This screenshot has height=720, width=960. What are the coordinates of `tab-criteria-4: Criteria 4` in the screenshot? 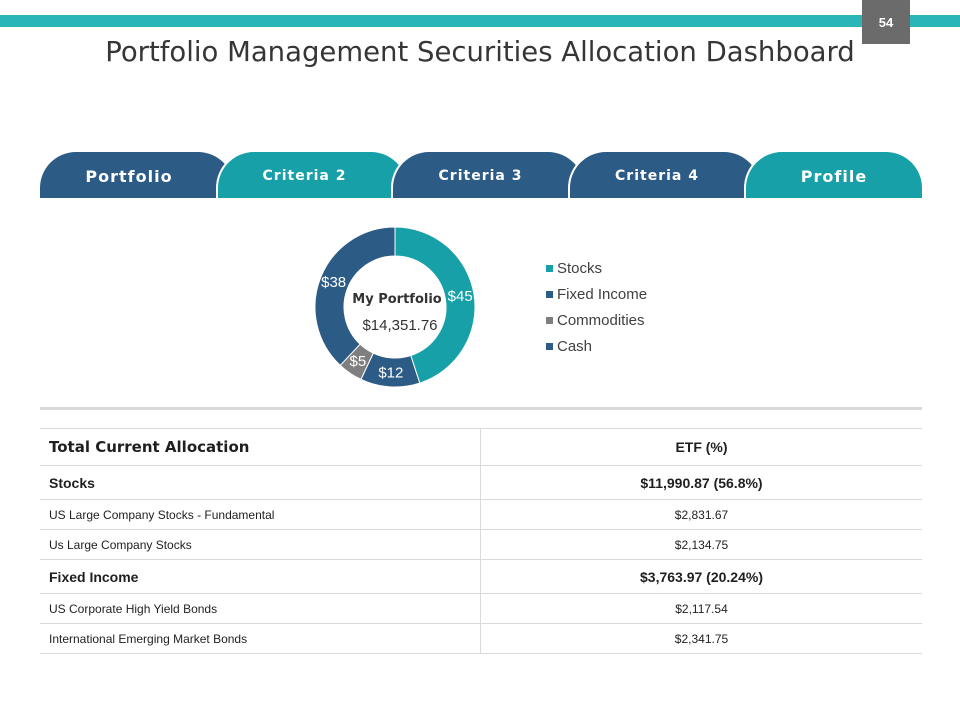 It's located at (665, 174).